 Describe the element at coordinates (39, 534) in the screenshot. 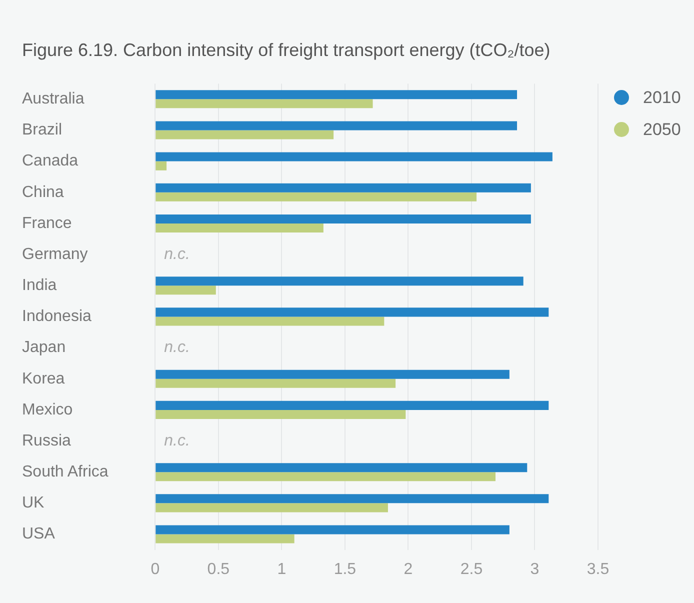

I see `y-tick-label: USA` at that location.